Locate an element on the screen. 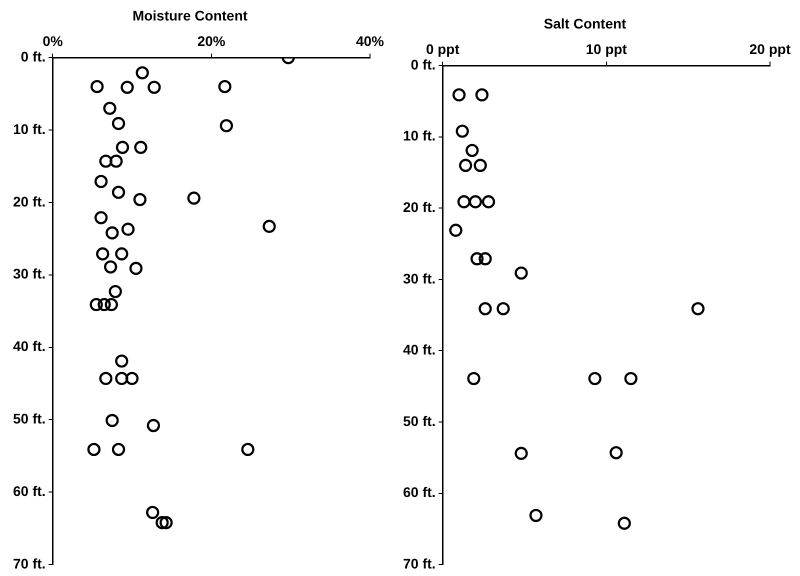  chart-title: Salt Content is located at coordinates (585, 23).